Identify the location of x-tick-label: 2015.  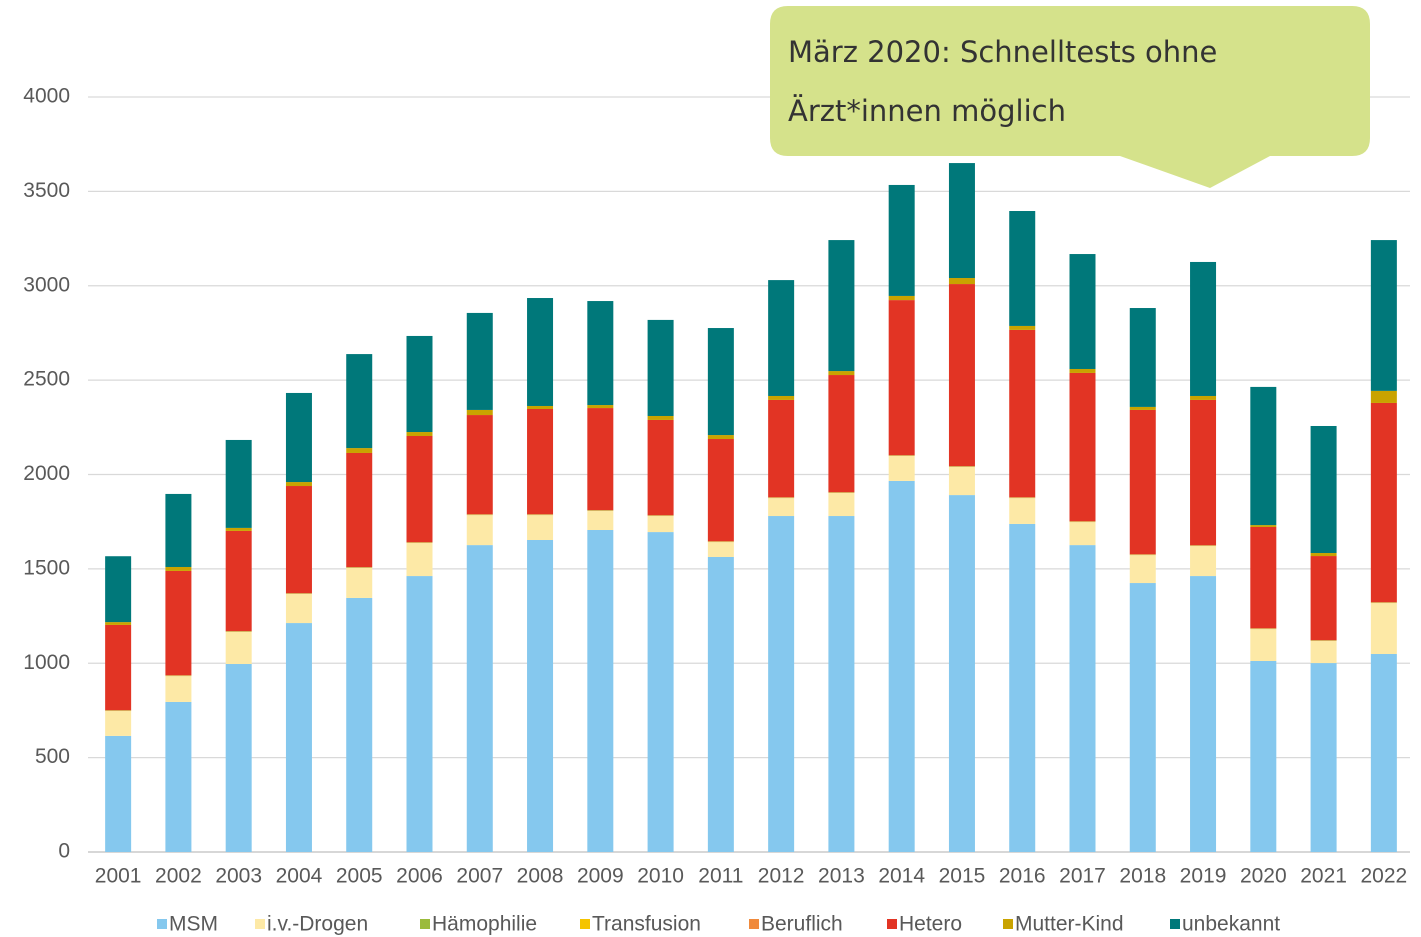
(962, 876).